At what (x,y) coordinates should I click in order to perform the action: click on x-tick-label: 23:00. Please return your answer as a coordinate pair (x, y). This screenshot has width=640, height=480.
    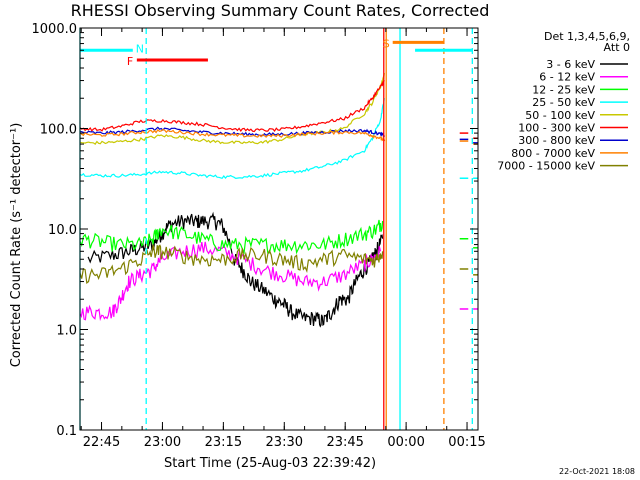
    Looking at the image, I should click on (162, 442).